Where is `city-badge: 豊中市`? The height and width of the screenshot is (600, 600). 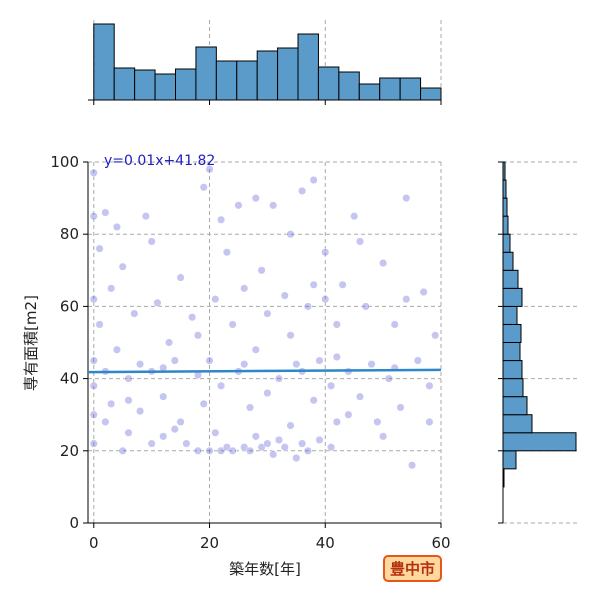
city-badge: 豊中市 is located at coordinates (413, 568).